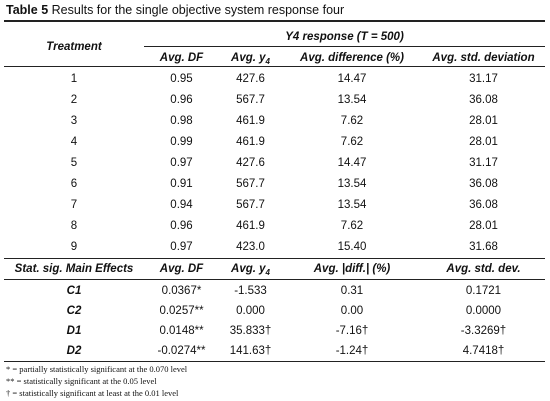 The height and width of the screenshot is (401, 550). Describe the element at coordinates (27, 10) in the screenshot. I see `table-label: Table 5` at that location.